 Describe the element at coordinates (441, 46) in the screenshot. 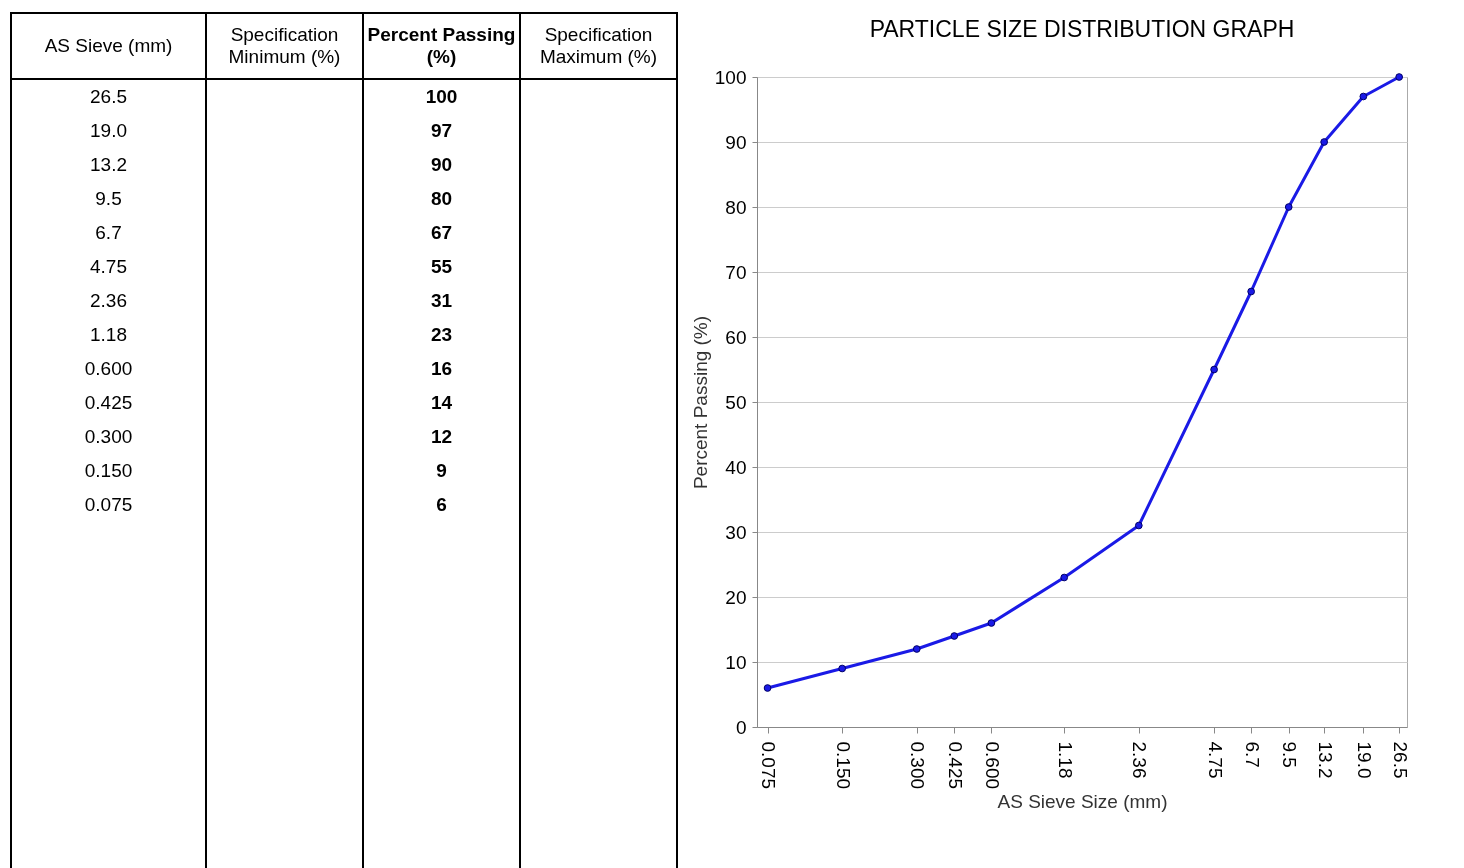

I see `category-label: Percent Passing (%)` at that location.